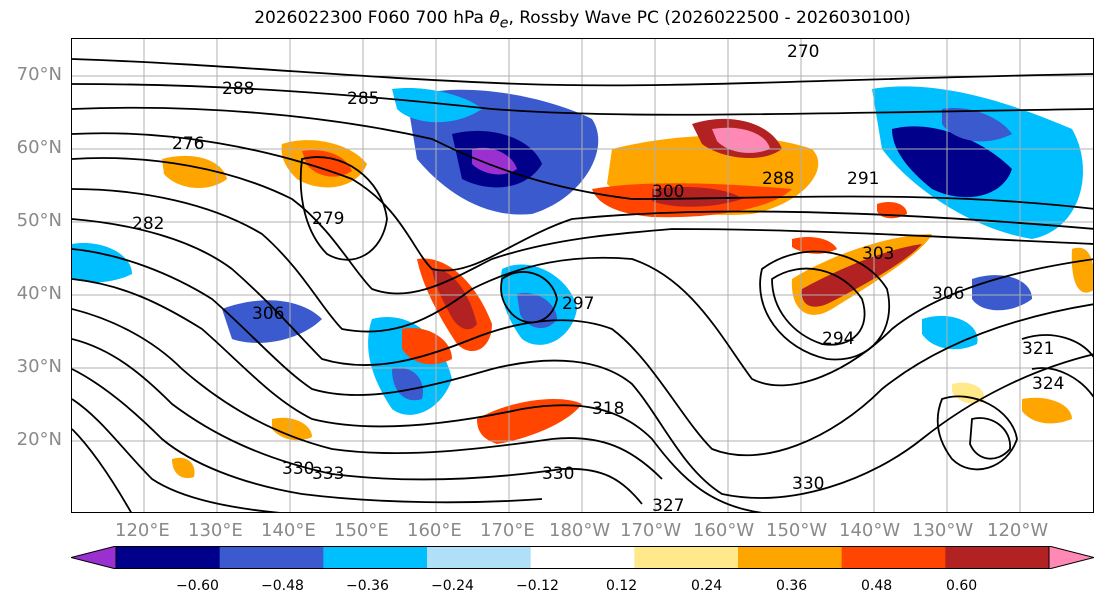 The image size is (1105, 606). Describe the element at coordinates (328, 219) in the screenshot. I see `contour-label: 279` at that location.